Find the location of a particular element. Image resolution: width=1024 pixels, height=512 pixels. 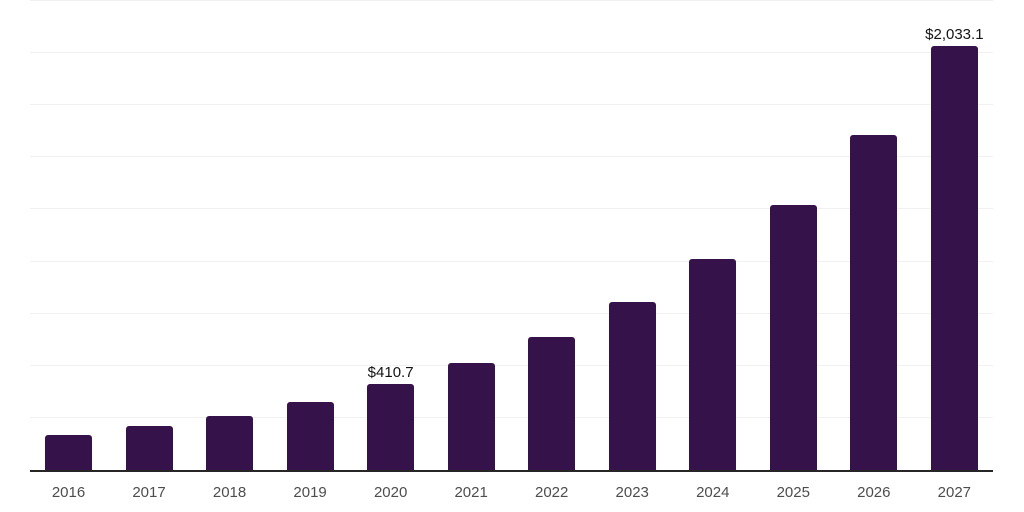

bar-2019 is located at coordinates (310, 436).